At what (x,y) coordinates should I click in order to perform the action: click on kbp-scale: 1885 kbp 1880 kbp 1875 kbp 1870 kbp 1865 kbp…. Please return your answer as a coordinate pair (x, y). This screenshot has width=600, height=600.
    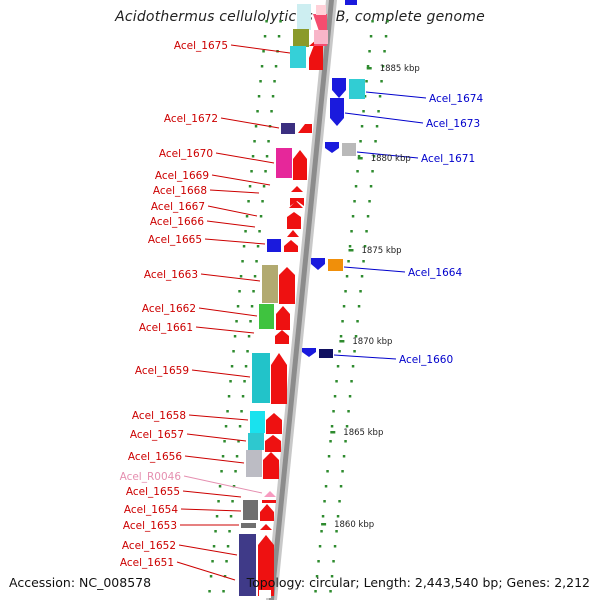
    Looking at the image, I should click on (370, 297).